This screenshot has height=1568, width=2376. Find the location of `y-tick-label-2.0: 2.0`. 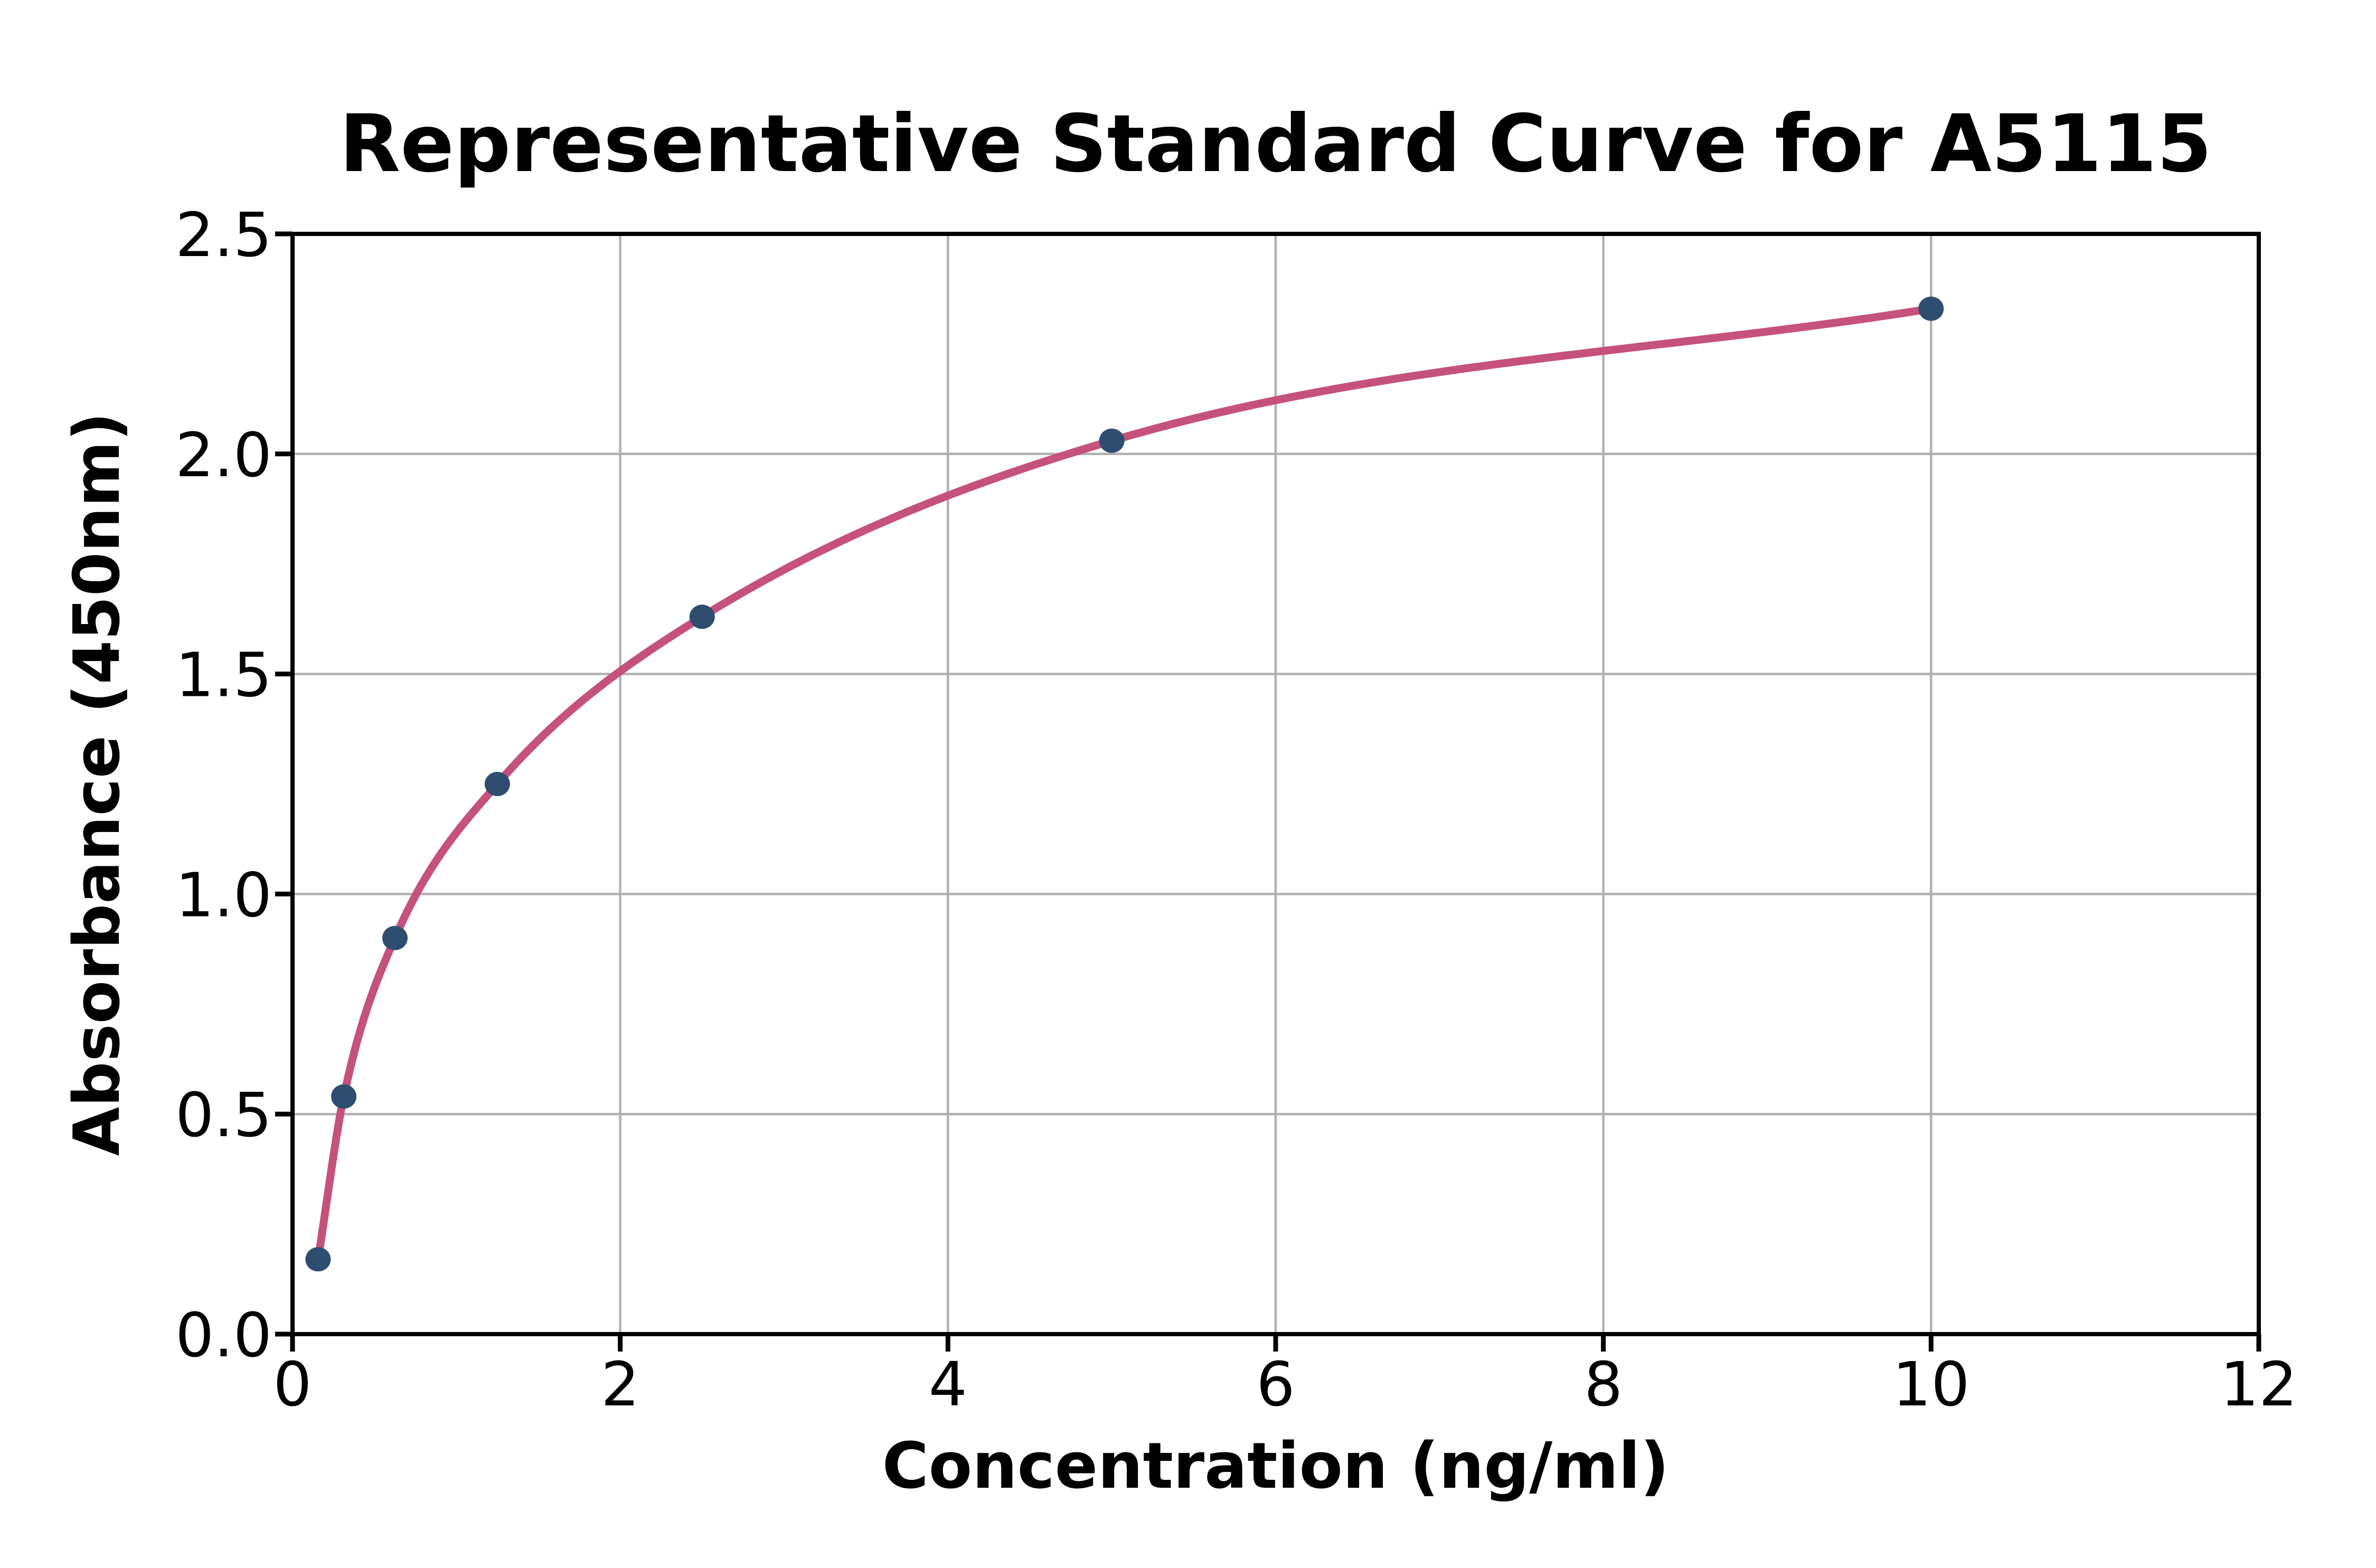

y-tick-label-2.0: 2.0 is located at coordinates (224, 456).